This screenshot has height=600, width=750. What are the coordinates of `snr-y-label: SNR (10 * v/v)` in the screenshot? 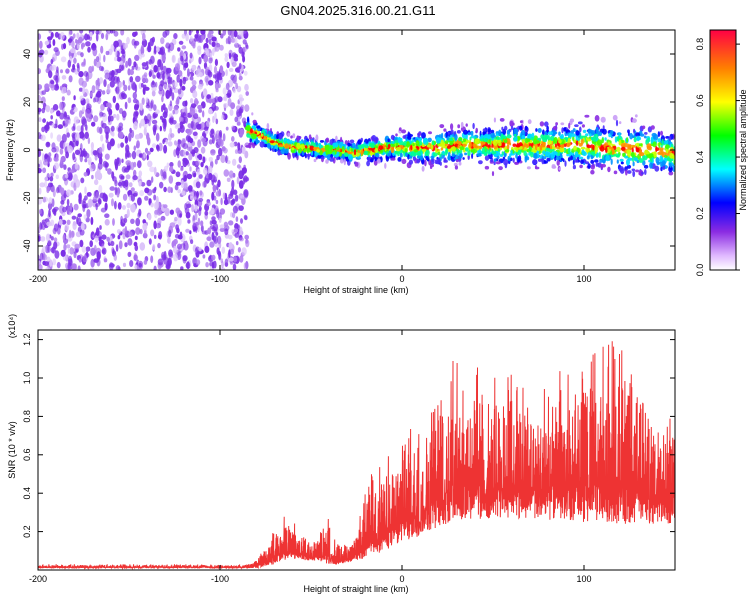 It's located at (12, 450).